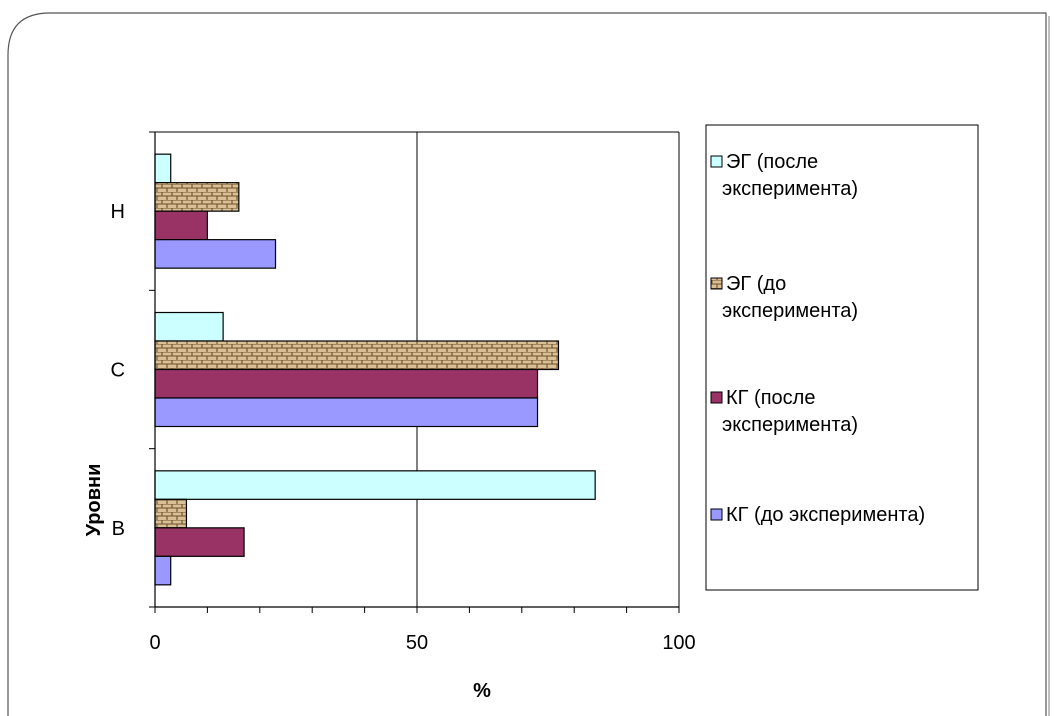 The width and height of the screenshot is (1055, 716). I want to click on legend-label: ЭГ (после, so click(772, 162).